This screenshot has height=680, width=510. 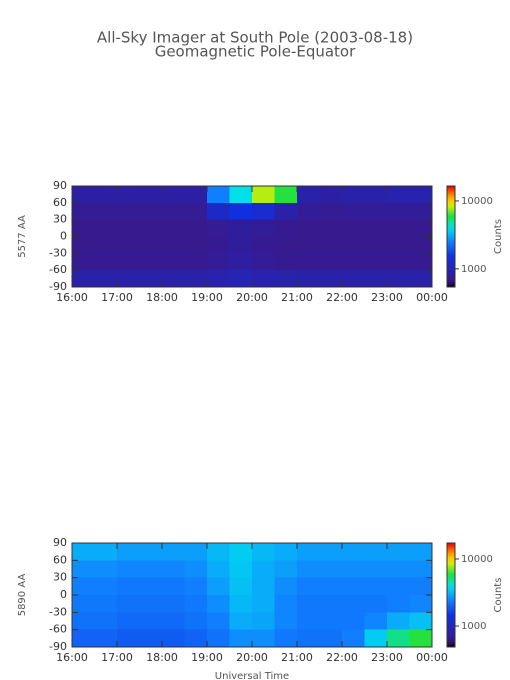 I want to click on x-tick-label: 20:00, so click(x=252, y=657).